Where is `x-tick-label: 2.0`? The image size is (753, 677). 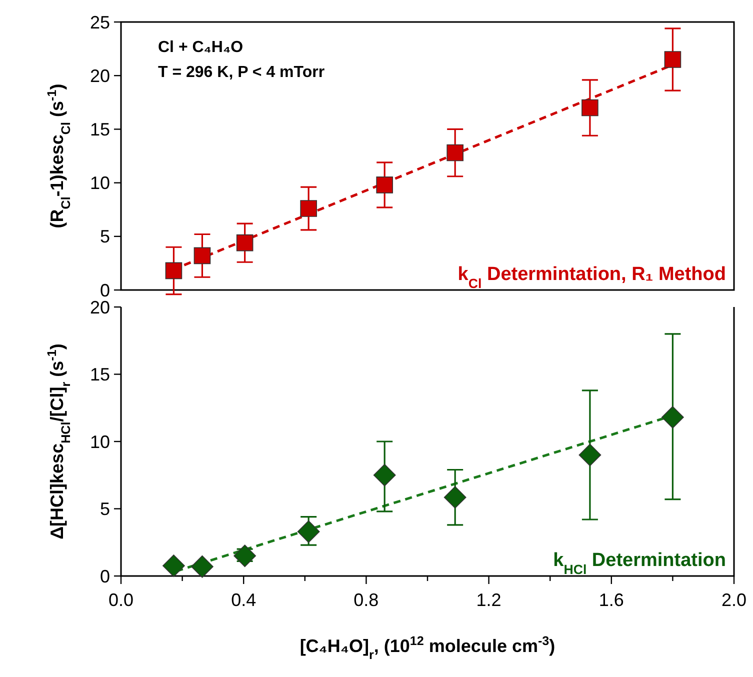
x-tick-label: 2.0 is located at coordinates (734, 600).